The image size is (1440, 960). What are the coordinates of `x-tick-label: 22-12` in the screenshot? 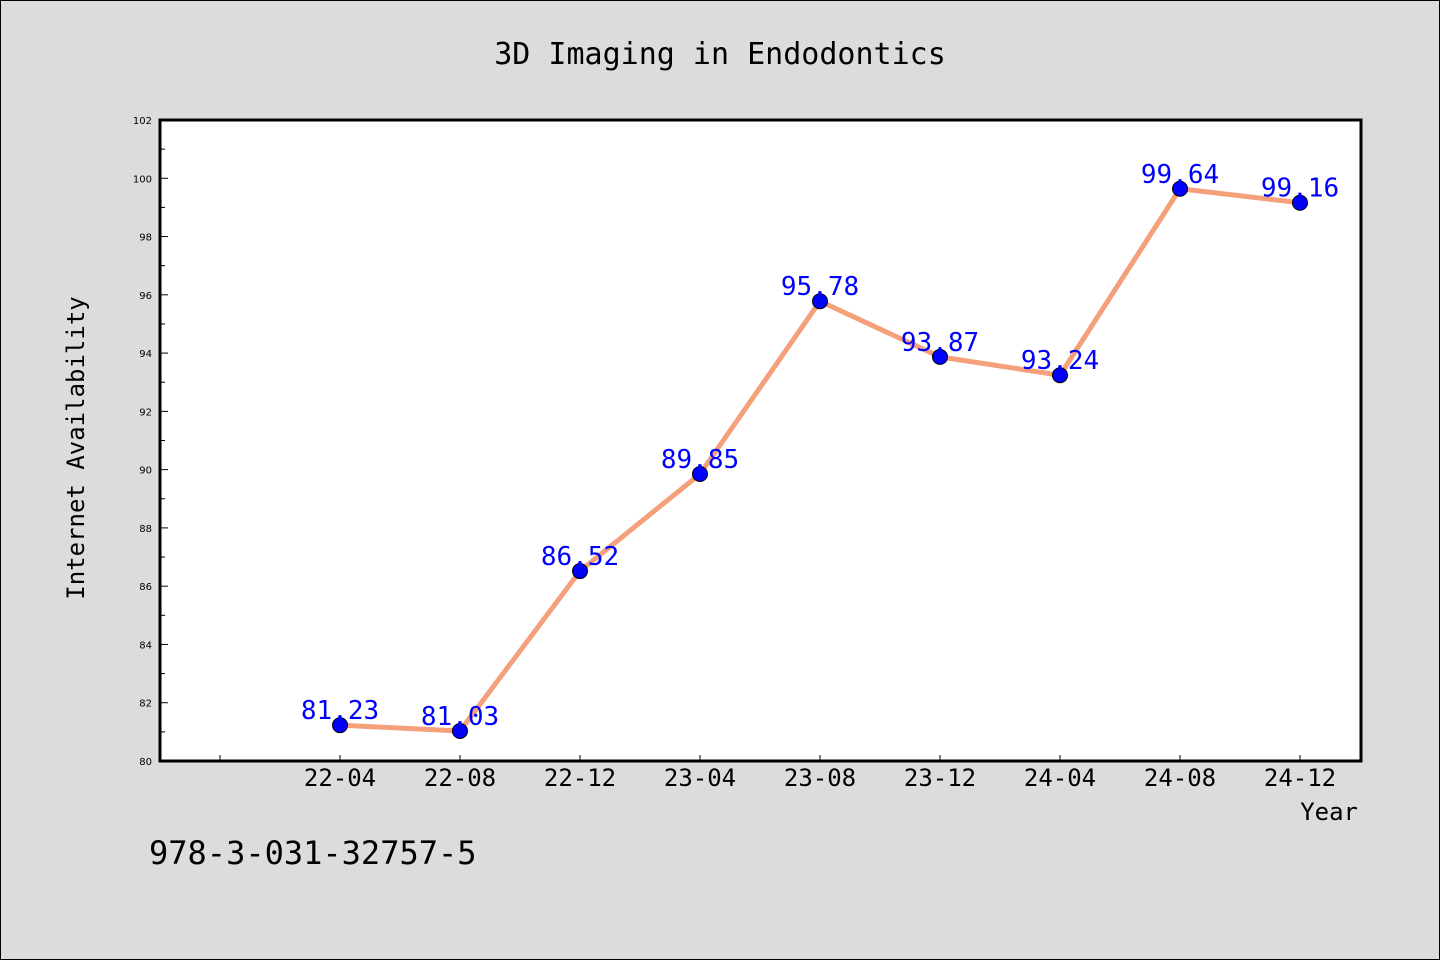 It's located at (580, 778).